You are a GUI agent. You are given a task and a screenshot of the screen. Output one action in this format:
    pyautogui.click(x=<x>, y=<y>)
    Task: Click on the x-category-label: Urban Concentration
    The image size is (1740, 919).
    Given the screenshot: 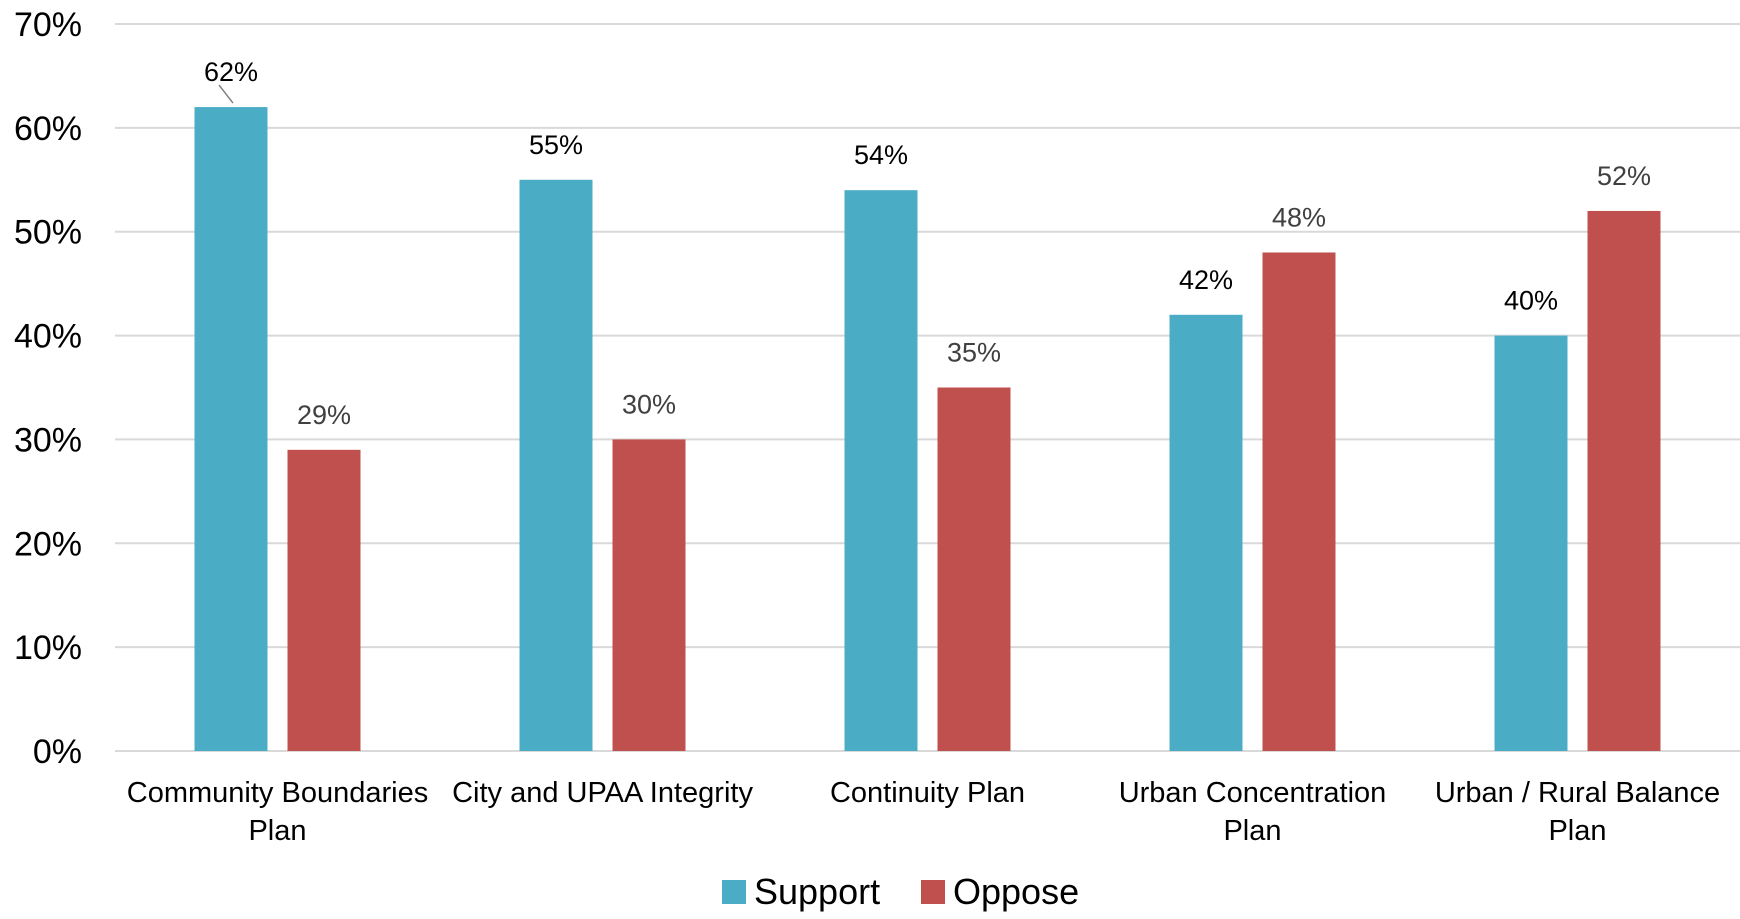 What is the action you would take?
    pyautogui.click(x=1253, y=793)
    